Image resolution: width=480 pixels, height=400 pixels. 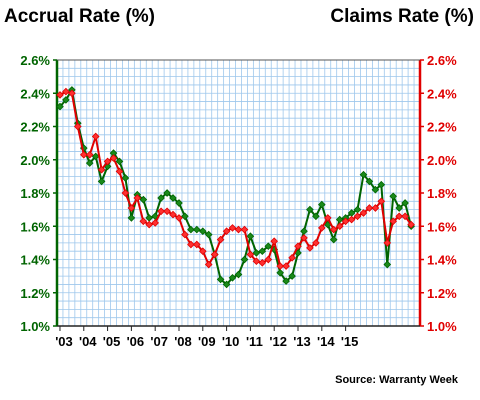 What do you see at coordinates (35, 127) in the screenshot?
I see `left-tick-label: 2.2%` at bounding box center [35, 127].